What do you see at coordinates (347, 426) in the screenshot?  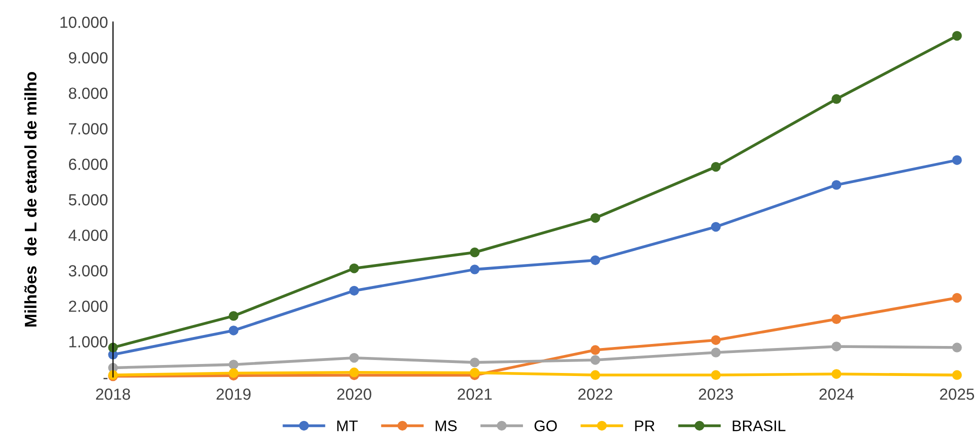 I see `legend-label: MT` at bounding box center [347, 426].